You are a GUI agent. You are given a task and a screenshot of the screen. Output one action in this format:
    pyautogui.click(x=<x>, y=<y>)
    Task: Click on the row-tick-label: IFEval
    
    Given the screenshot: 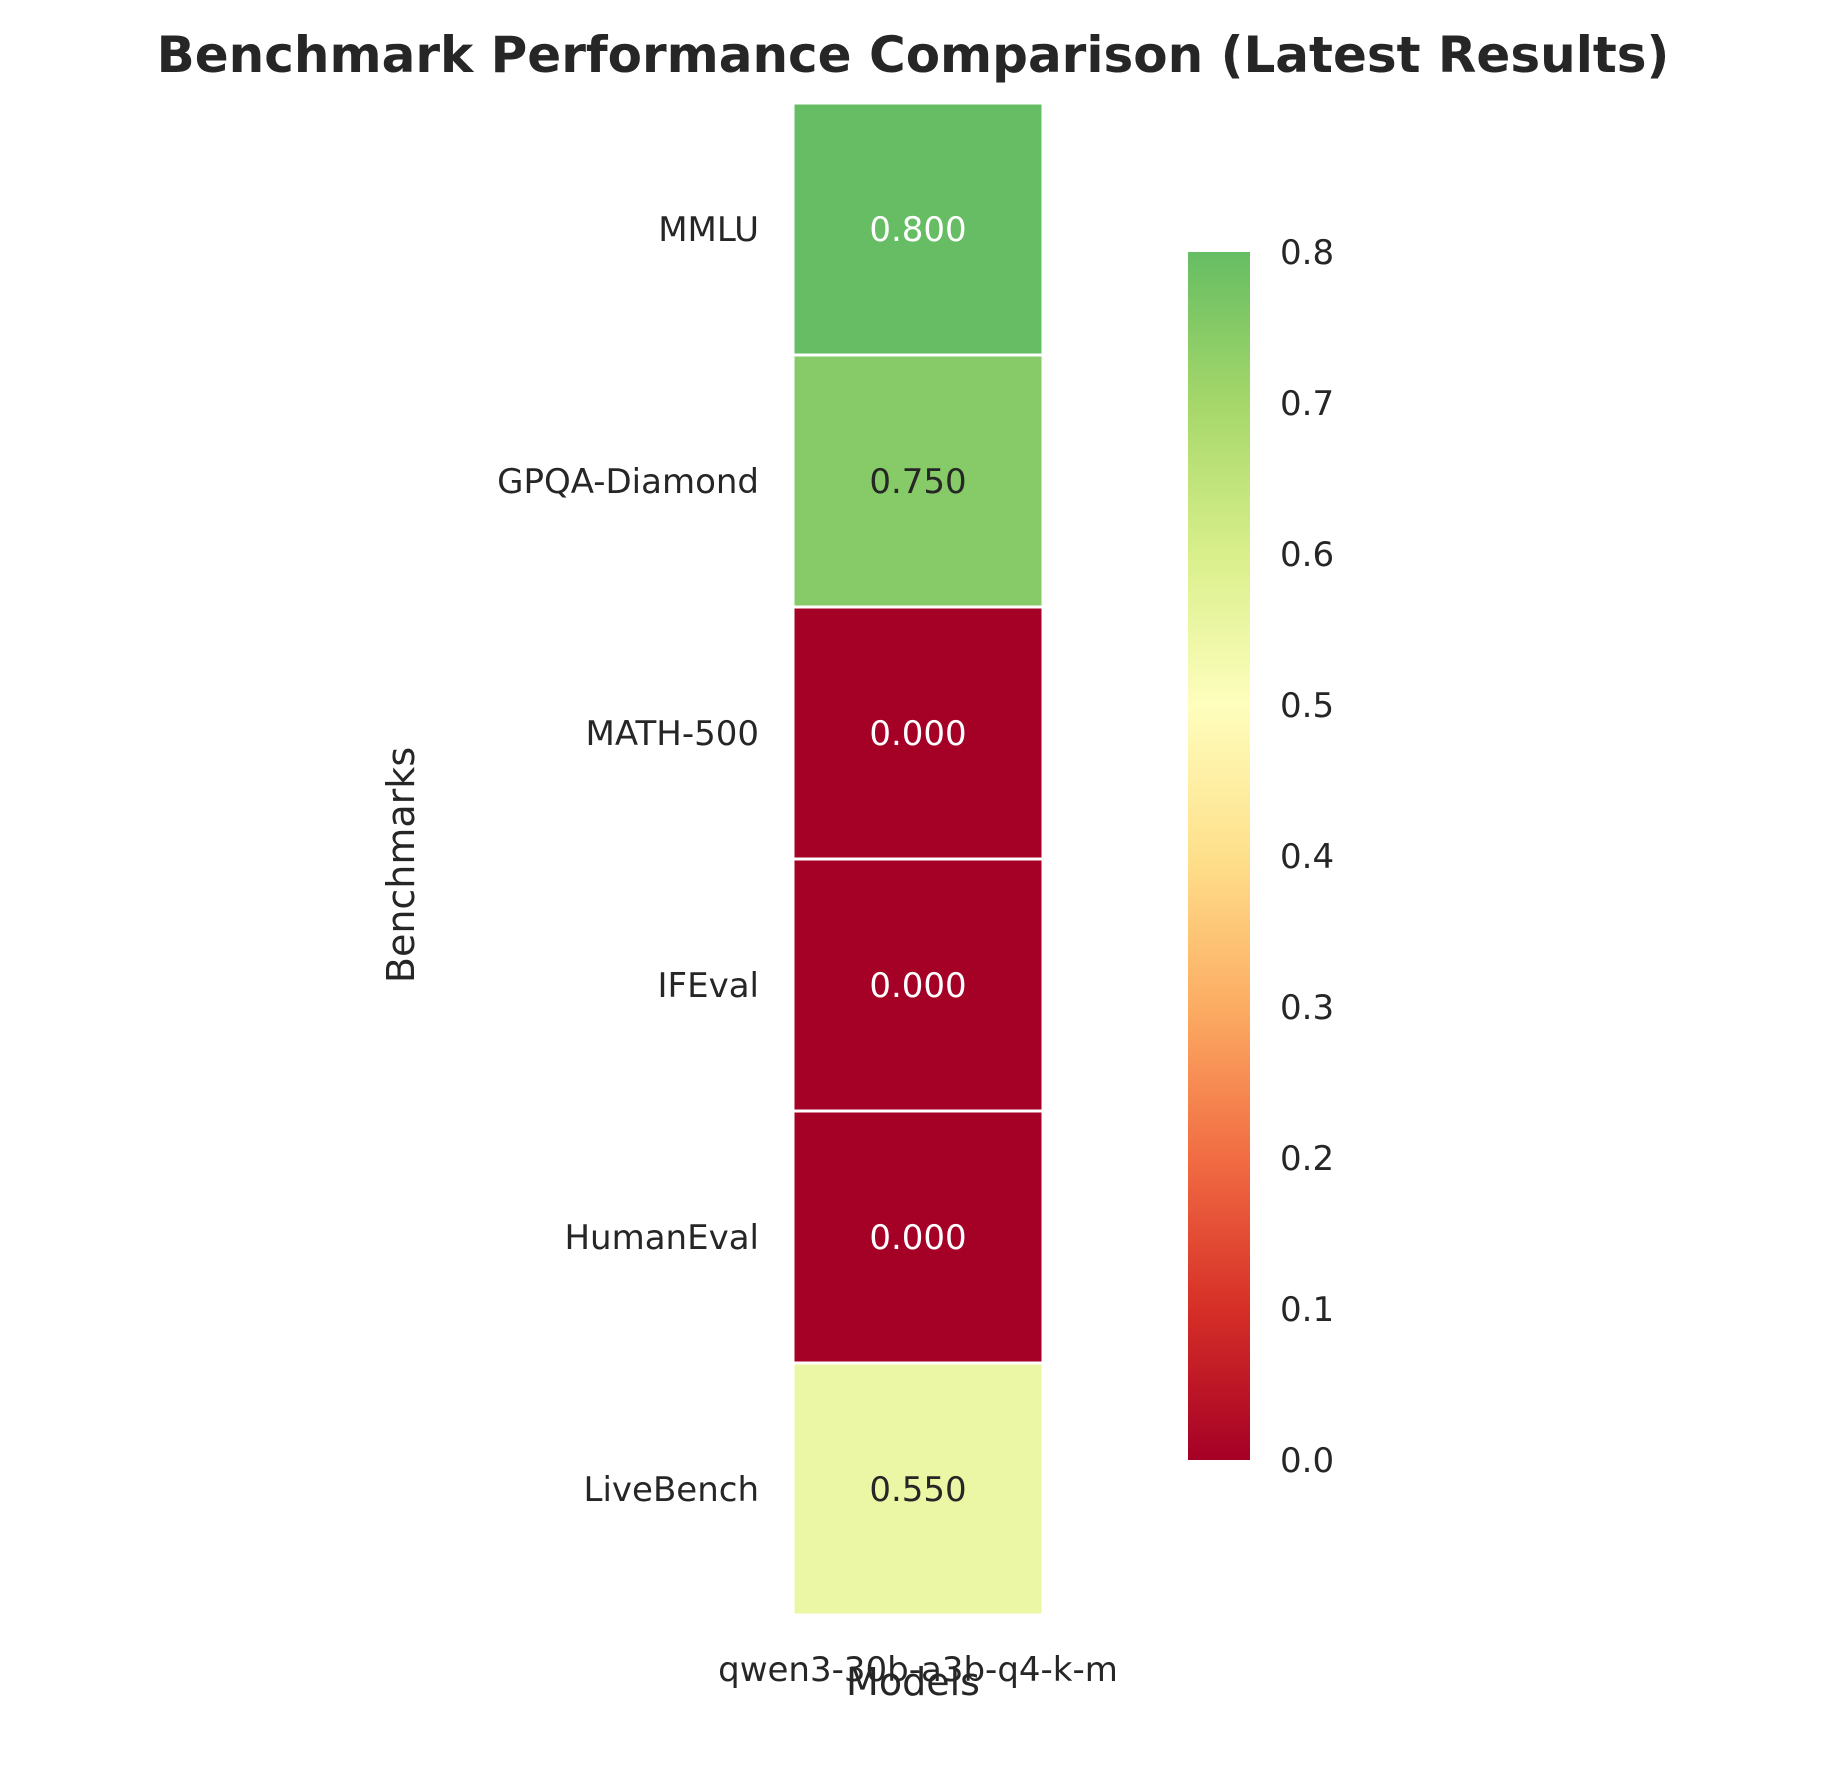 What is the action you would take?
    pyautogui.click(x=708, y=986)
    